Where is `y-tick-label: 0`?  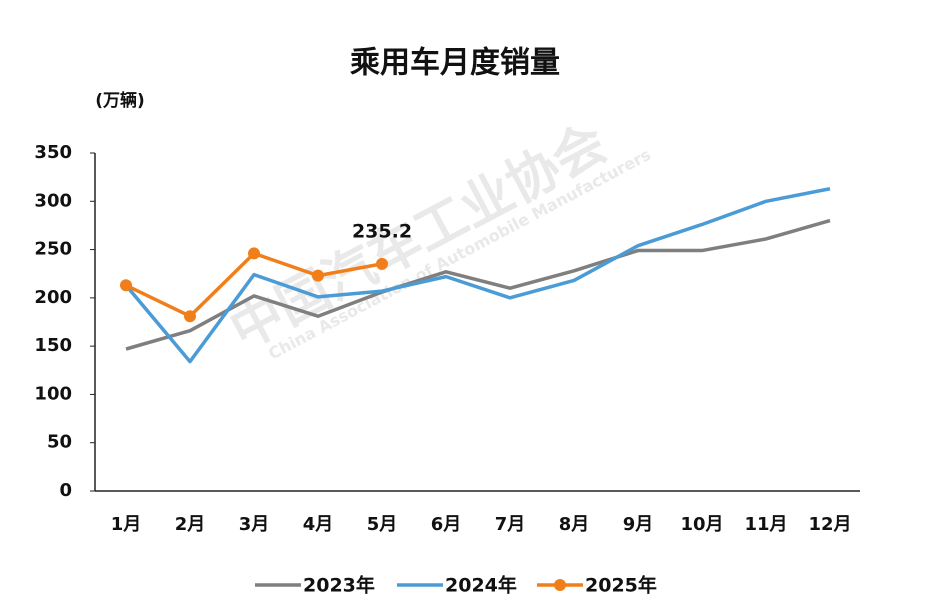
y-tick-label: 0 is located at coordinates (65, 490).